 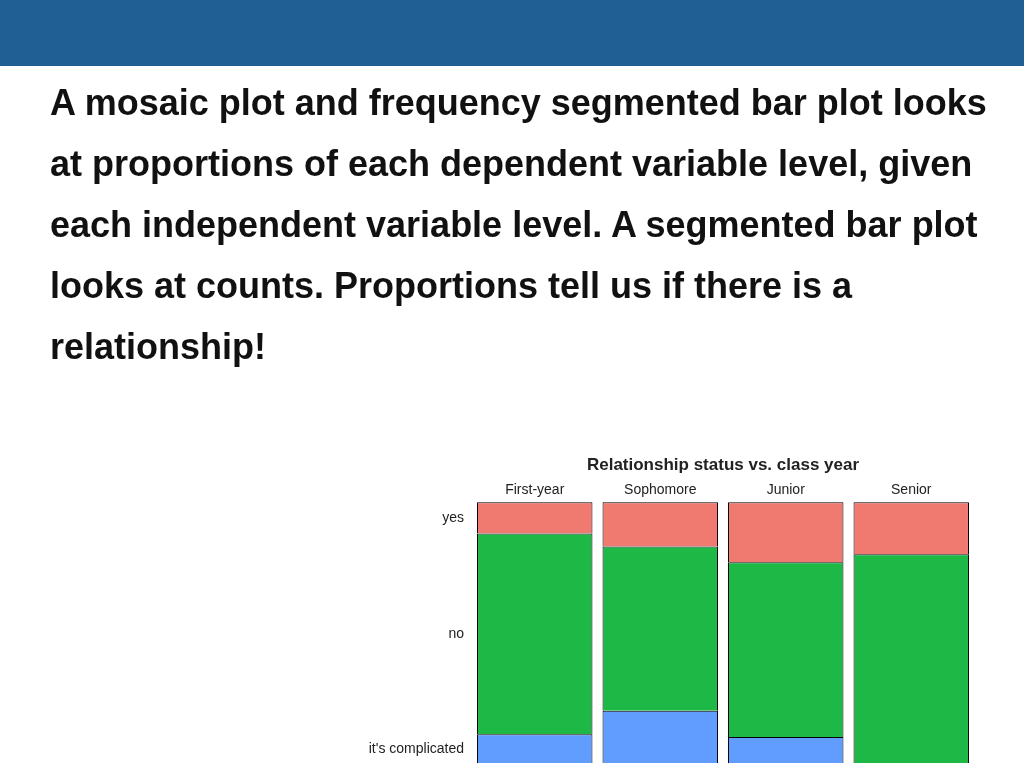 I want to click on series-label: no, so click(x=456, y=632).